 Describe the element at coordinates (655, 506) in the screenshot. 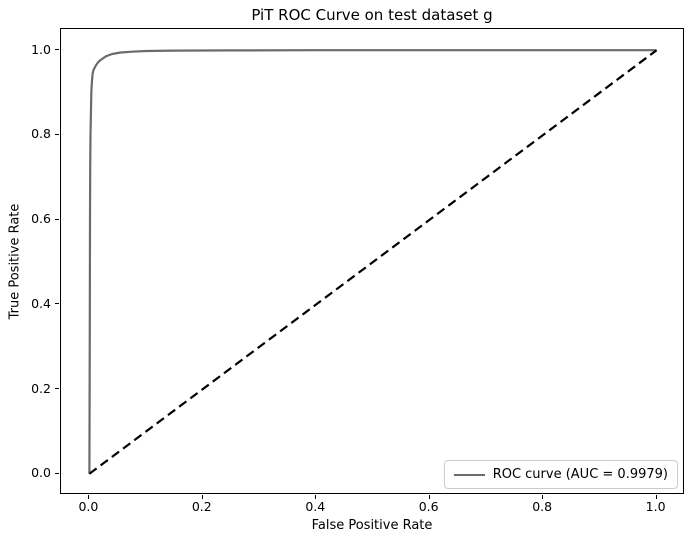

I see `x-tick-label: 1.0` at that location.